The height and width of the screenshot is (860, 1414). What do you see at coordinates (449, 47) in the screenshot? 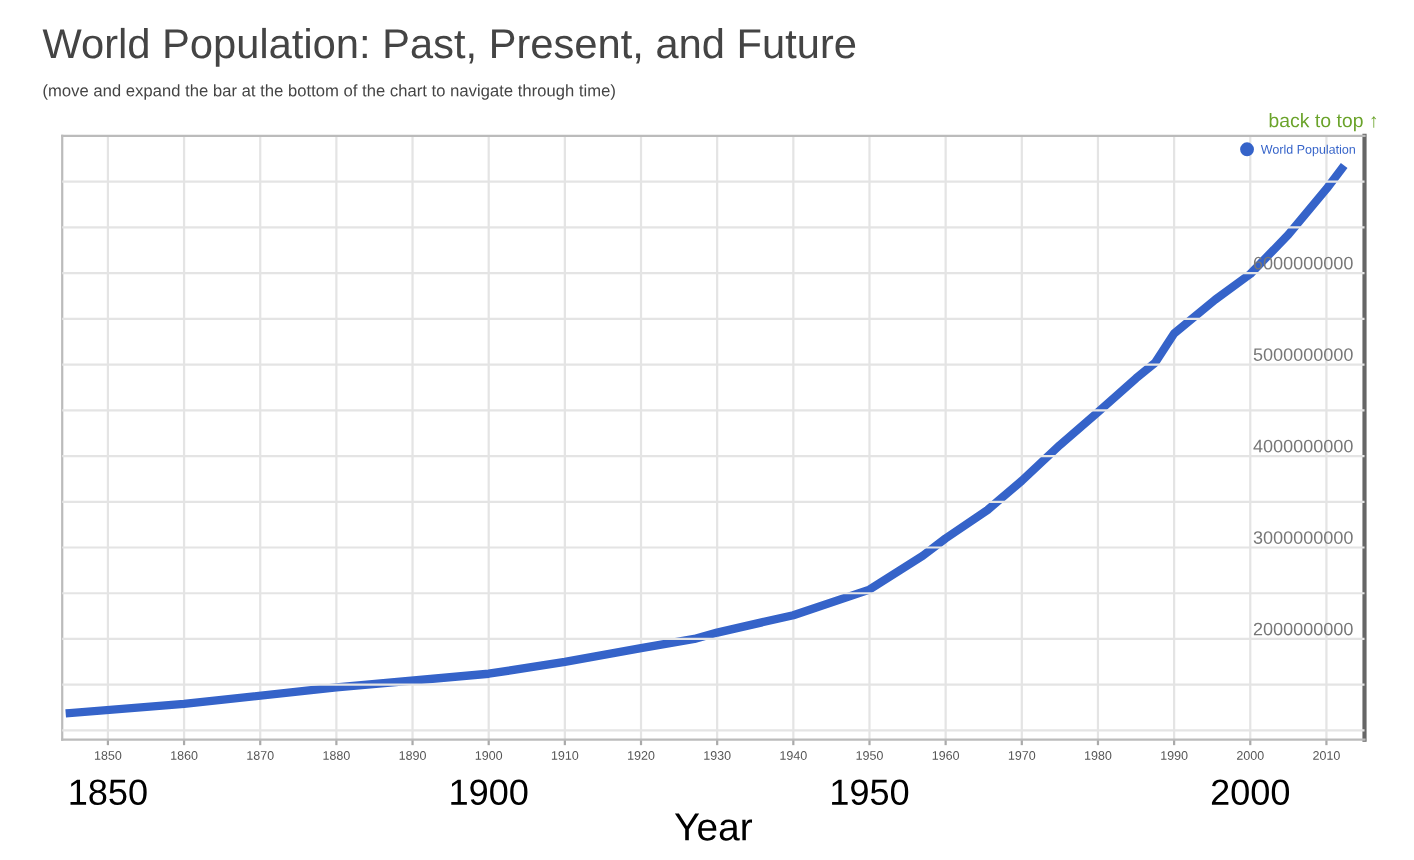
I see `chart-title: World Population: Past, Present, and Future` at bounding box center [449, 47].